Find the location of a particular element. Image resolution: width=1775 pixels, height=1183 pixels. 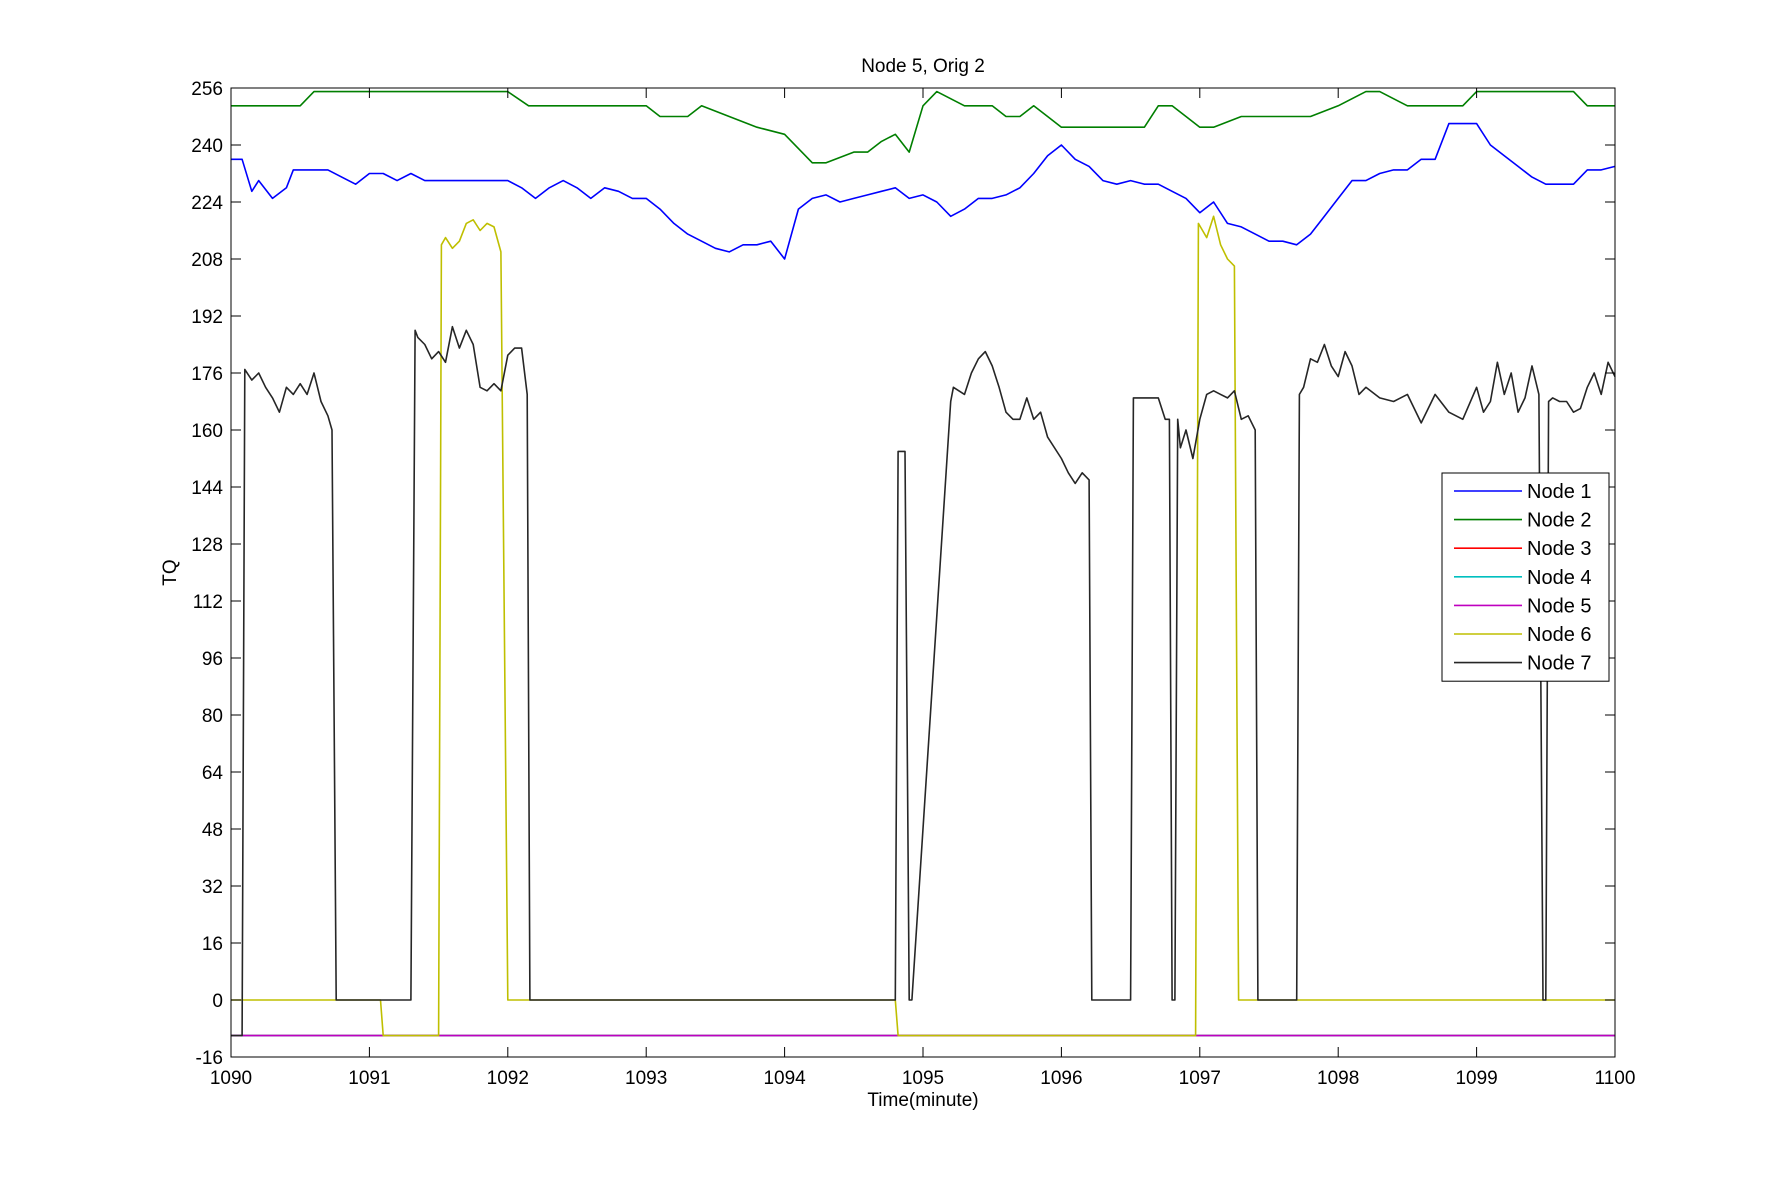

x-tick-label: 1097 is located at coordinates (1200, 1078).